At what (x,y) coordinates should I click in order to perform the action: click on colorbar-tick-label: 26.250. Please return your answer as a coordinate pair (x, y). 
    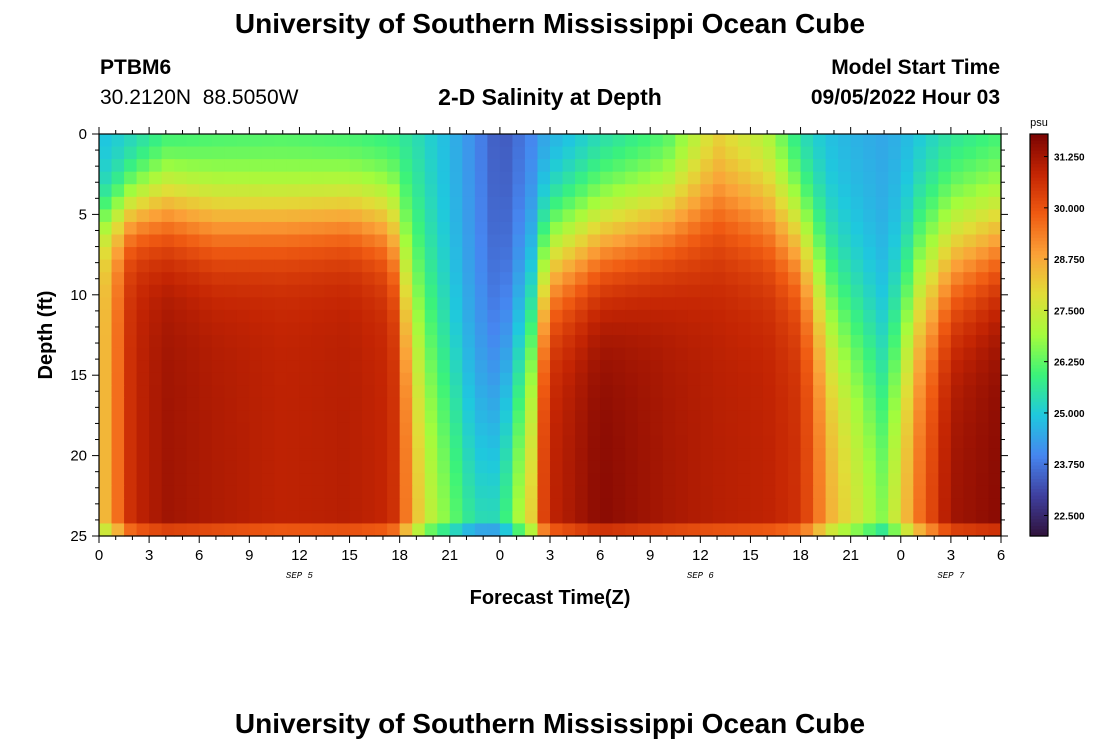
    Looking at the image, I should click on (1069, 363).